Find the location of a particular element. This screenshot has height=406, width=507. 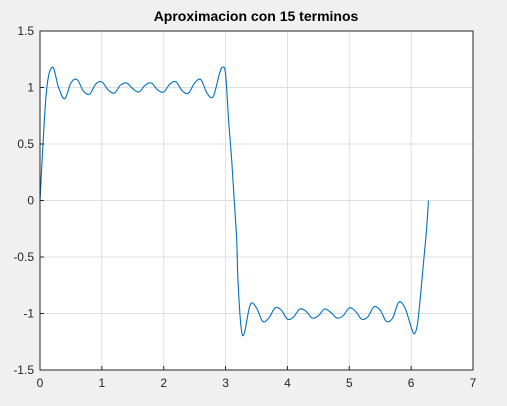

x-tick-label: 4 is located at coordinates (287, 383).